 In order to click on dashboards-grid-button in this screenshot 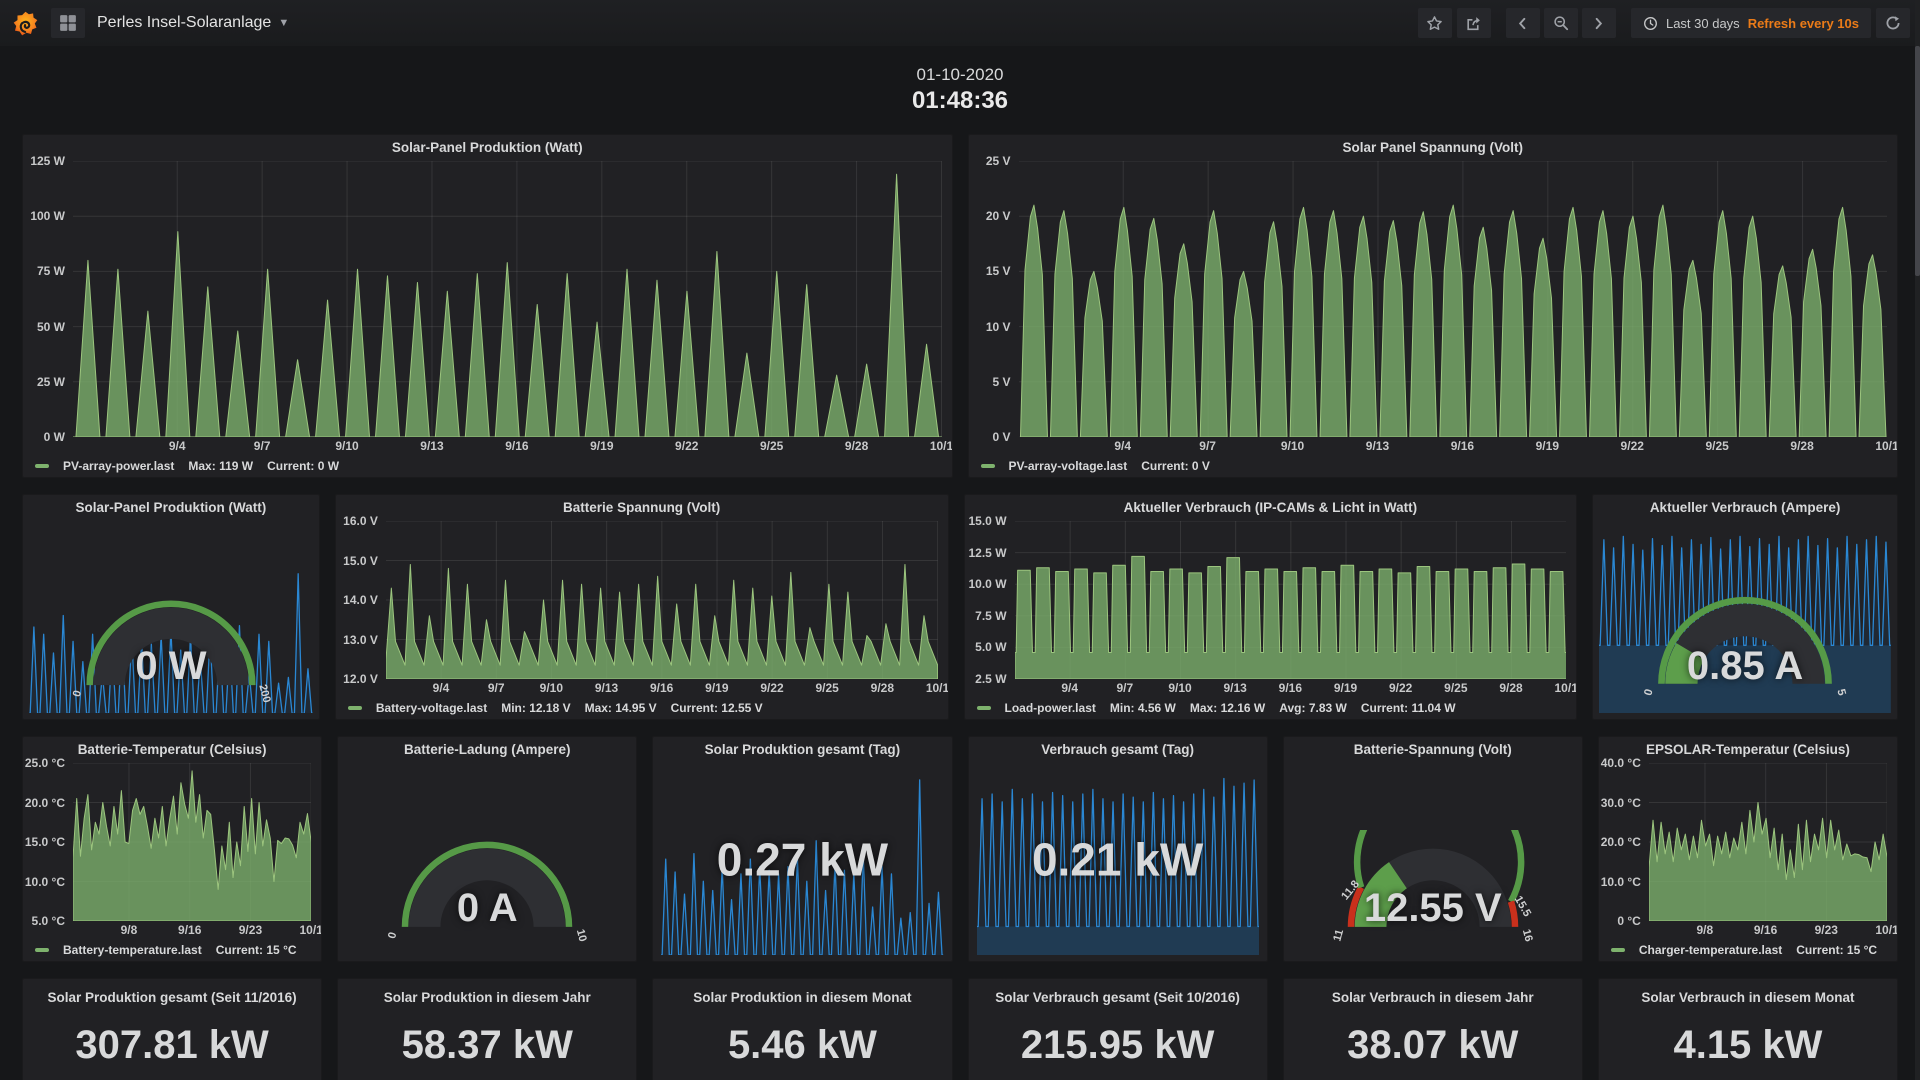, I will do `click(68, 23)`.